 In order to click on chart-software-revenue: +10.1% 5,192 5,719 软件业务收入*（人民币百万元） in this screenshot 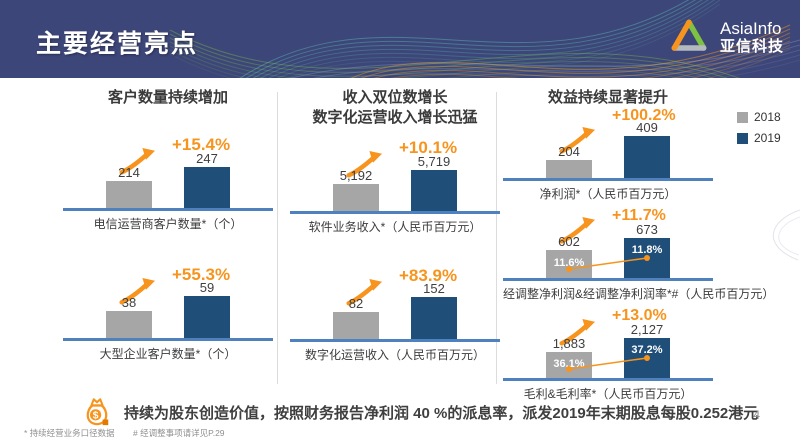, I will do `click(395, 186)`.